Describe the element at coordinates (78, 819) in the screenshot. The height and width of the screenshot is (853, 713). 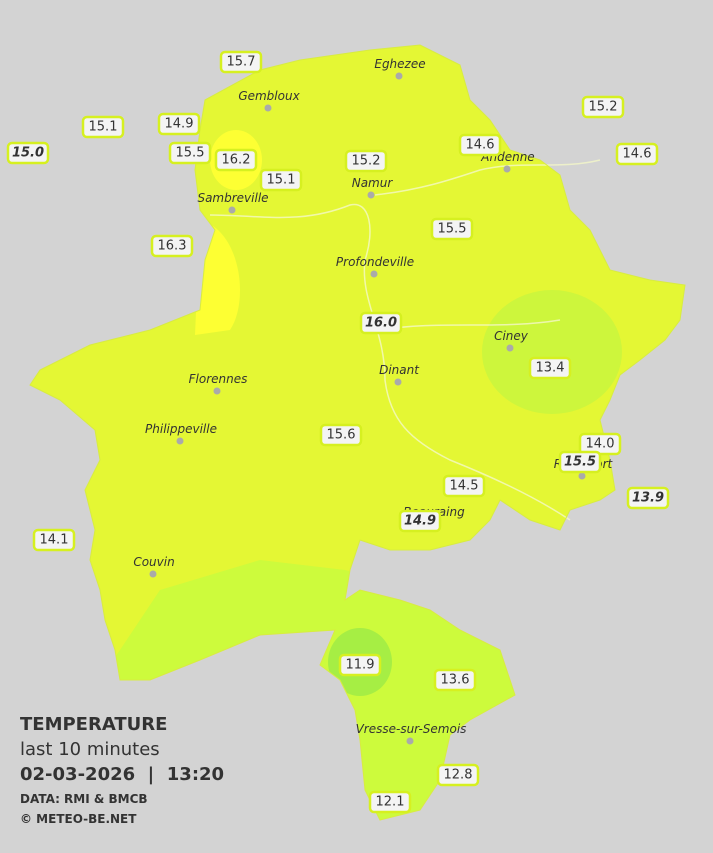
I see `legend-copyright: © METEO-BE.NET` at that location.